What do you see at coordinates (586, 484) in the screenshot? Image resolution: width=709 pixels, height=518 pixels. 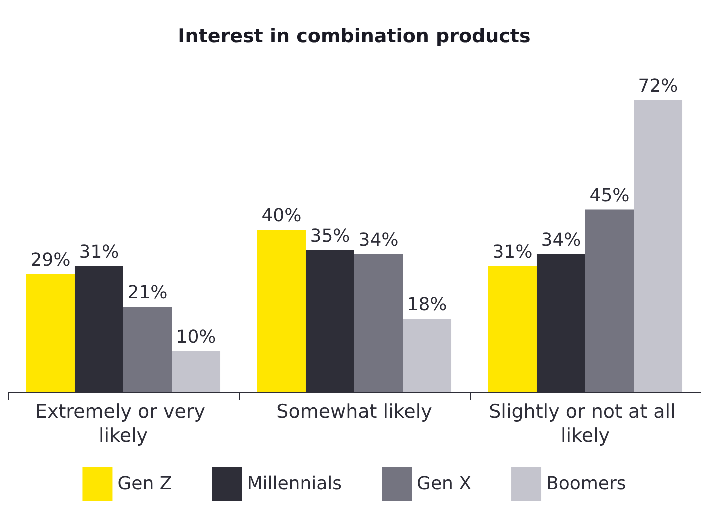 I see `legend-label: Boomers` at bounding box center [586, 484].